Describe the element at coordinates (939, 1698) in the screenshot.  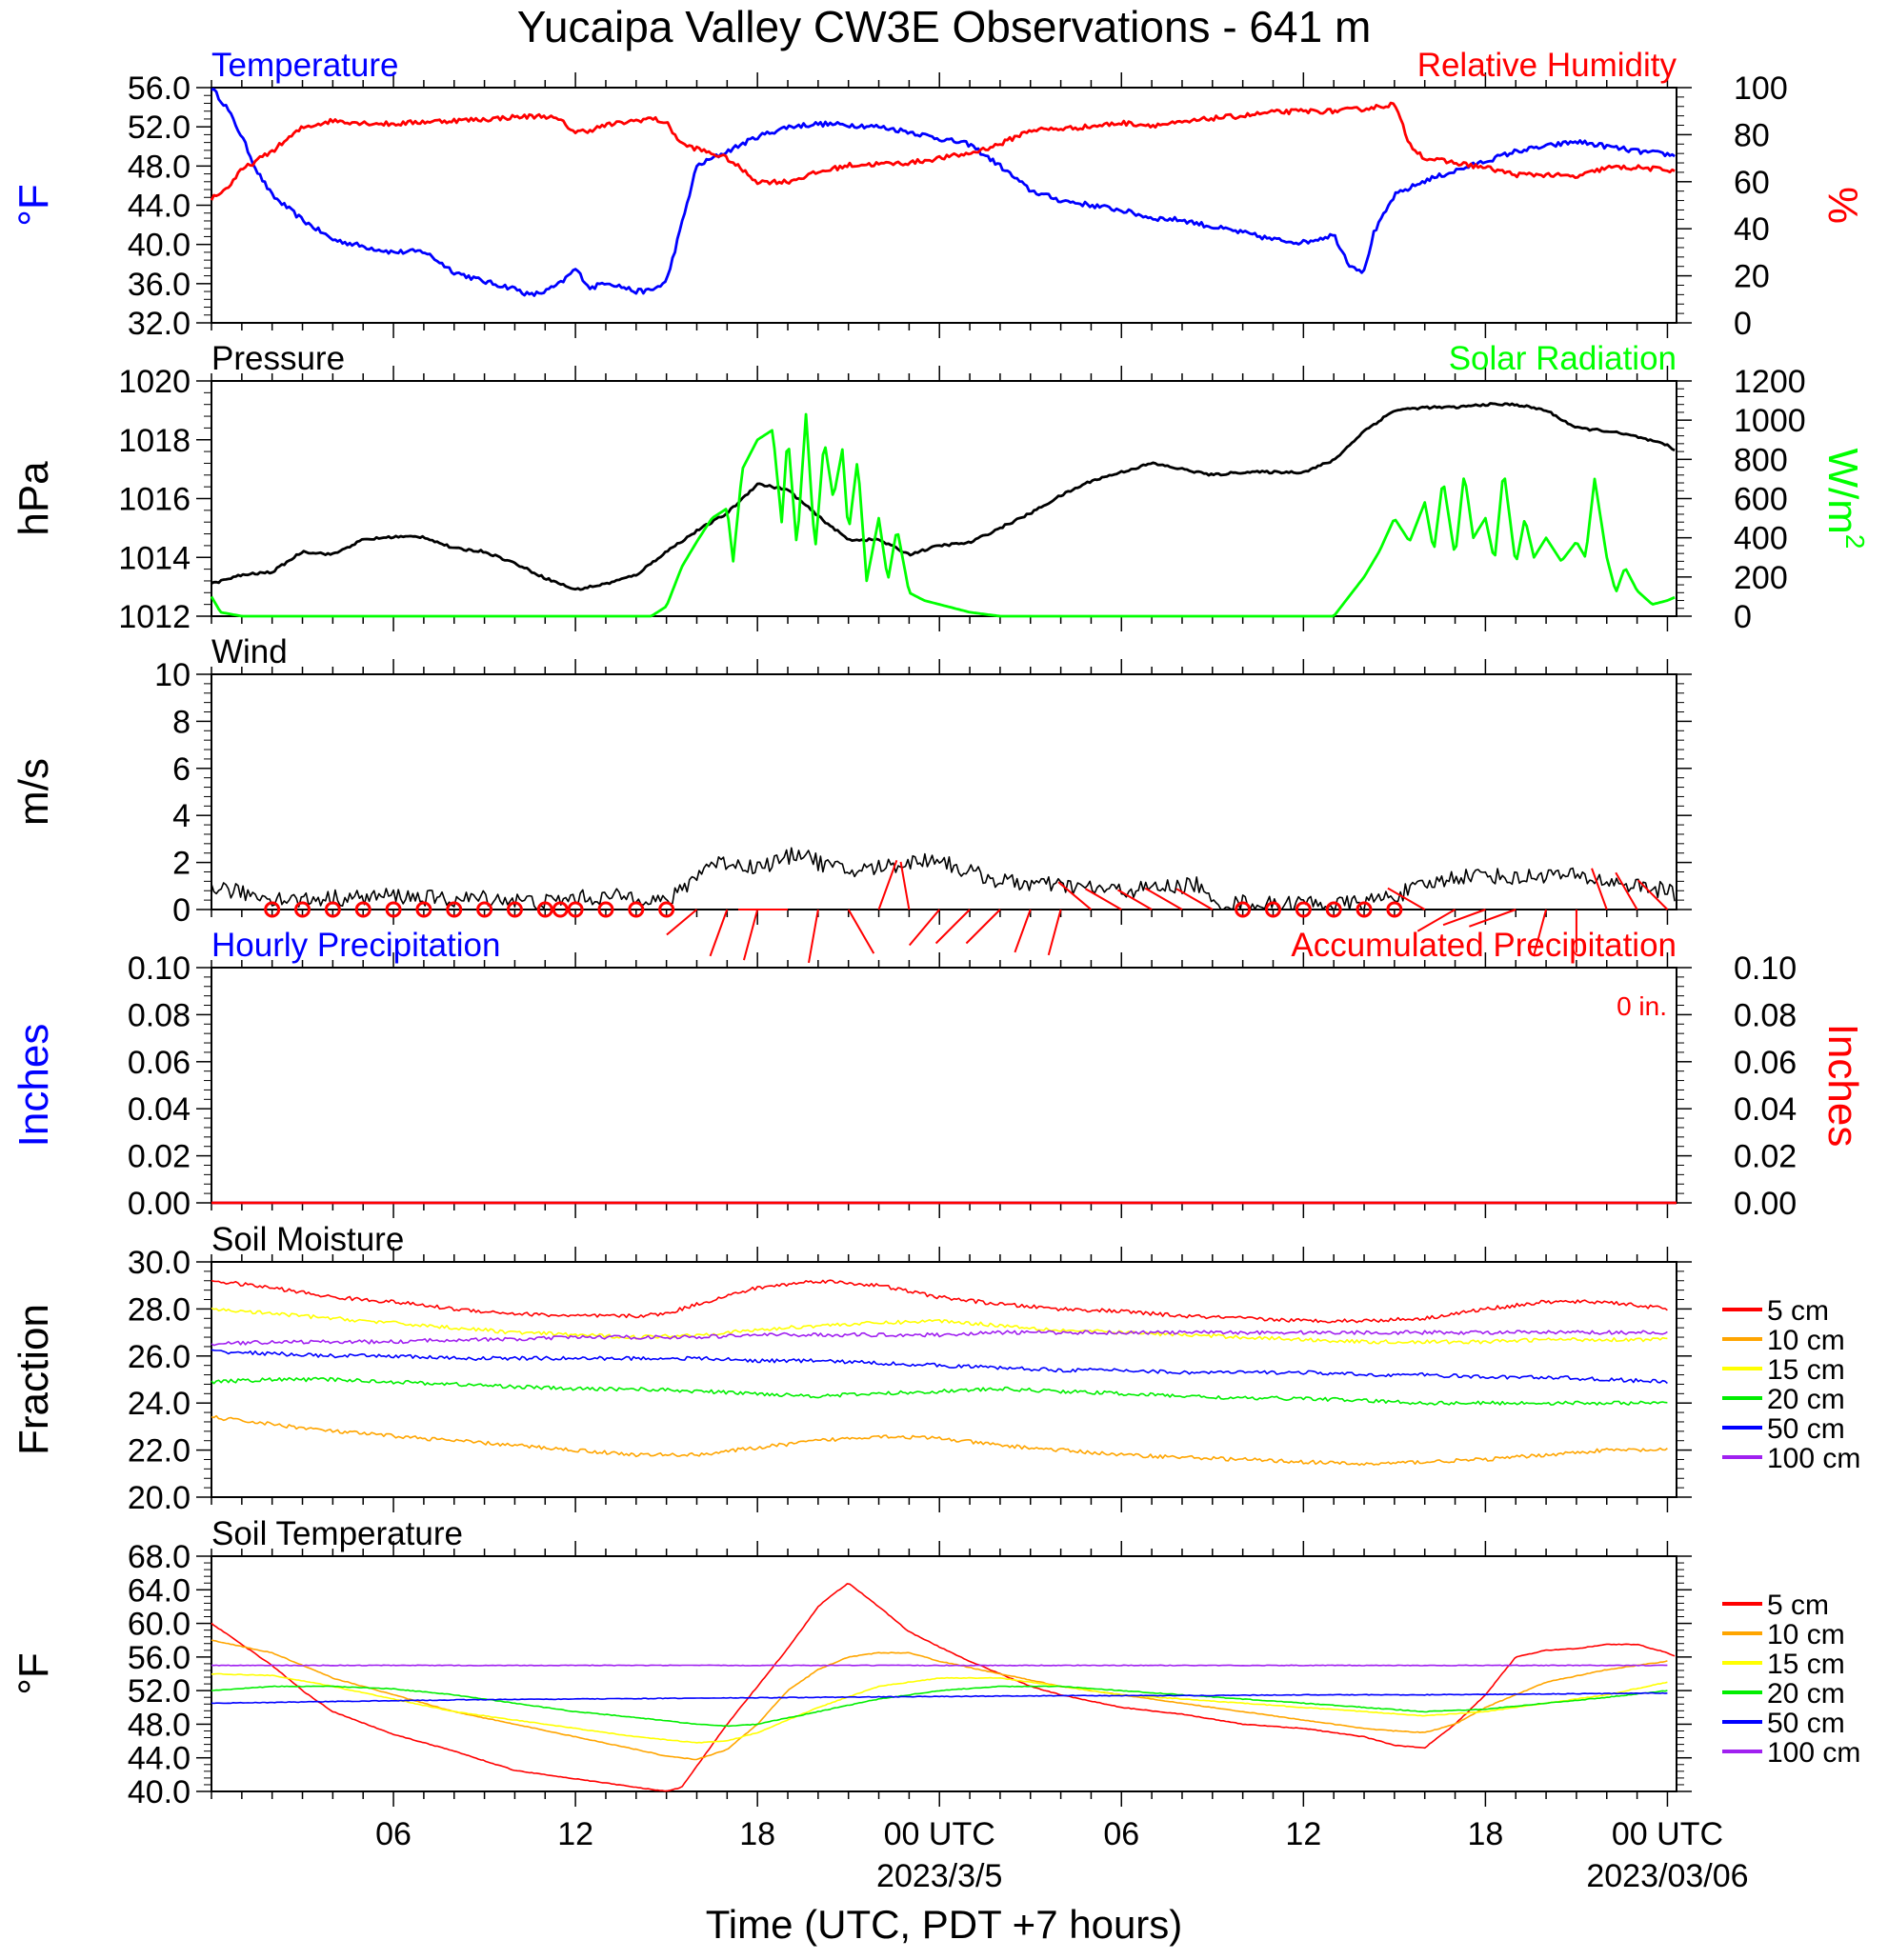
I see `series-line-50-cm` at that location.